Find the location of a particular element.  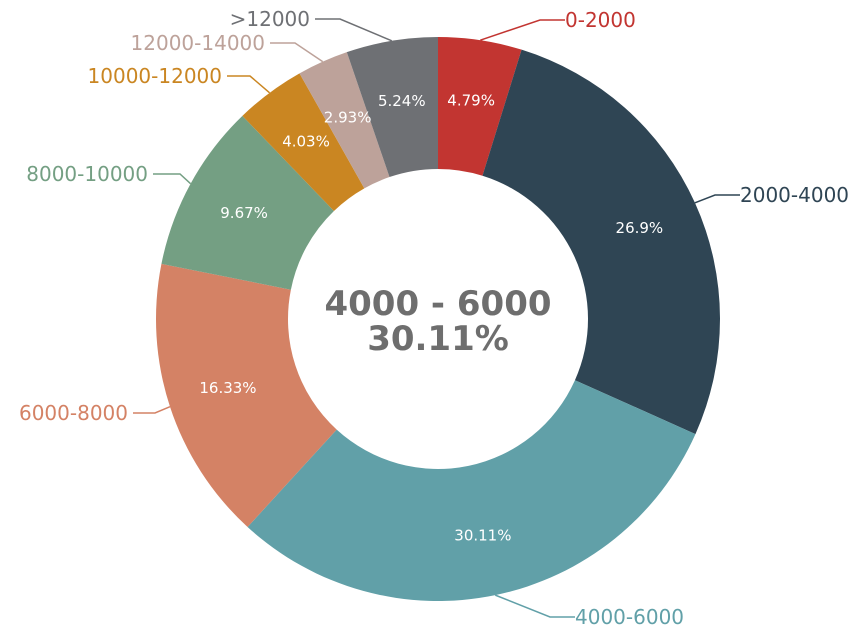

slice-value-label: 16.33% is located at coordinates (227, 388).